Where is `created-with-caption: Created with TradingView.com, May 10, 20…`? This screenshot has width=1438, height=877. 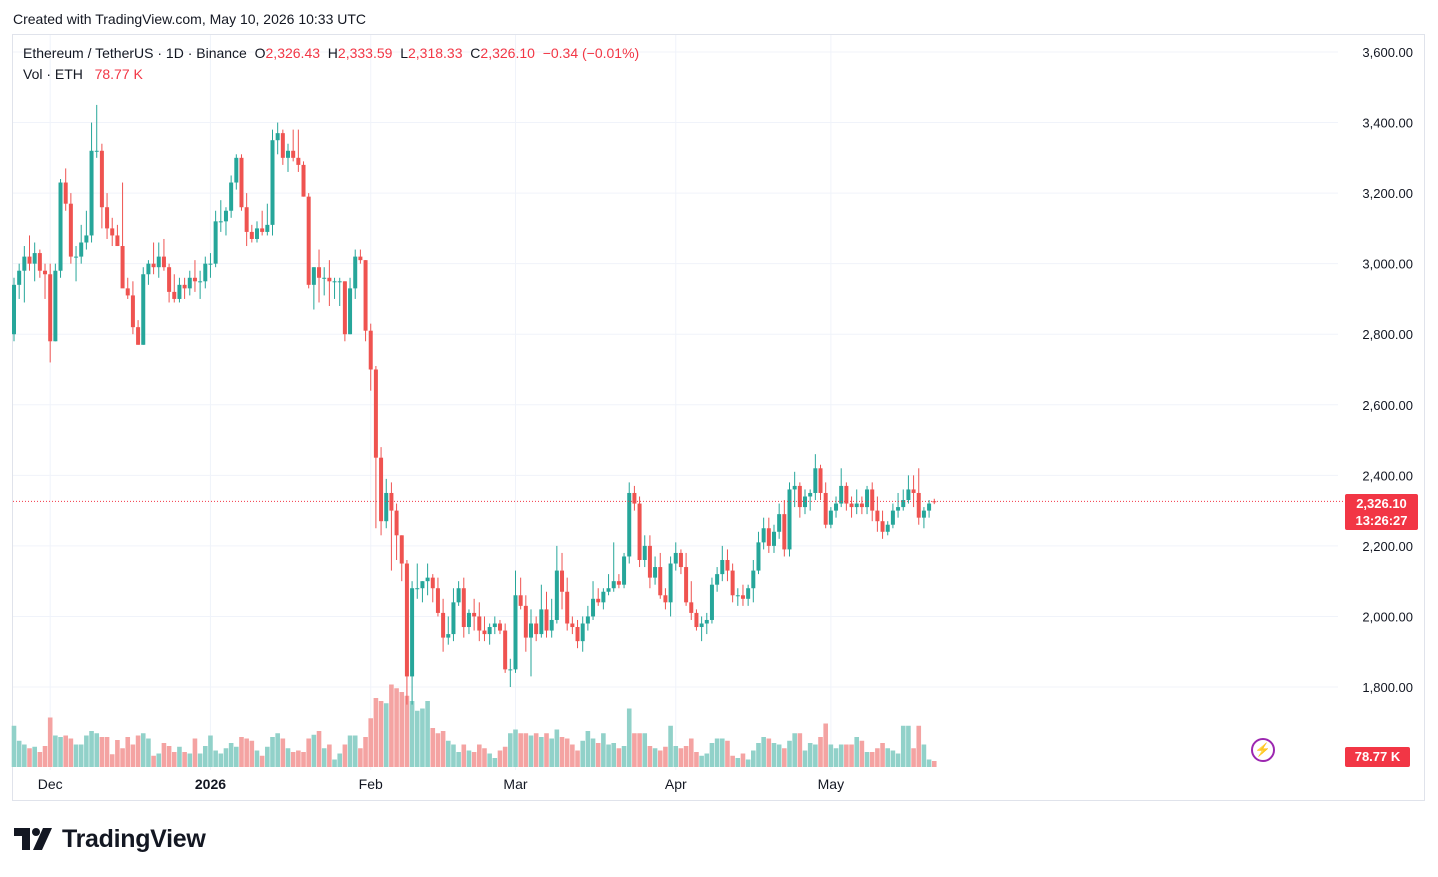
created-with-caption: Created with TradingView.com, May 10, 20… is located at coordinates (190, 19).